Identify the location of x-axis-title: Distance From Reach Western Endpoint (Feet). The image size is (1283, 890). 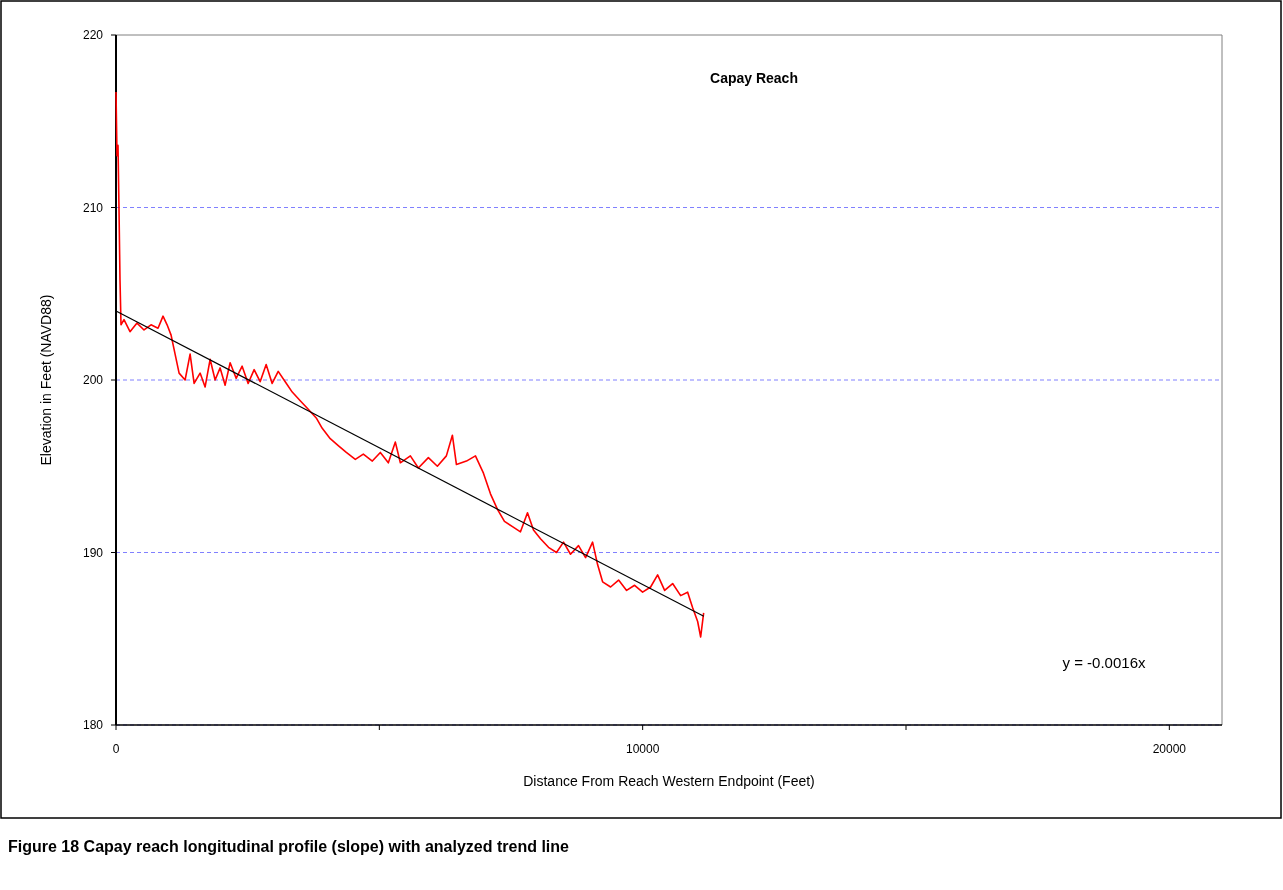
(669, 781).